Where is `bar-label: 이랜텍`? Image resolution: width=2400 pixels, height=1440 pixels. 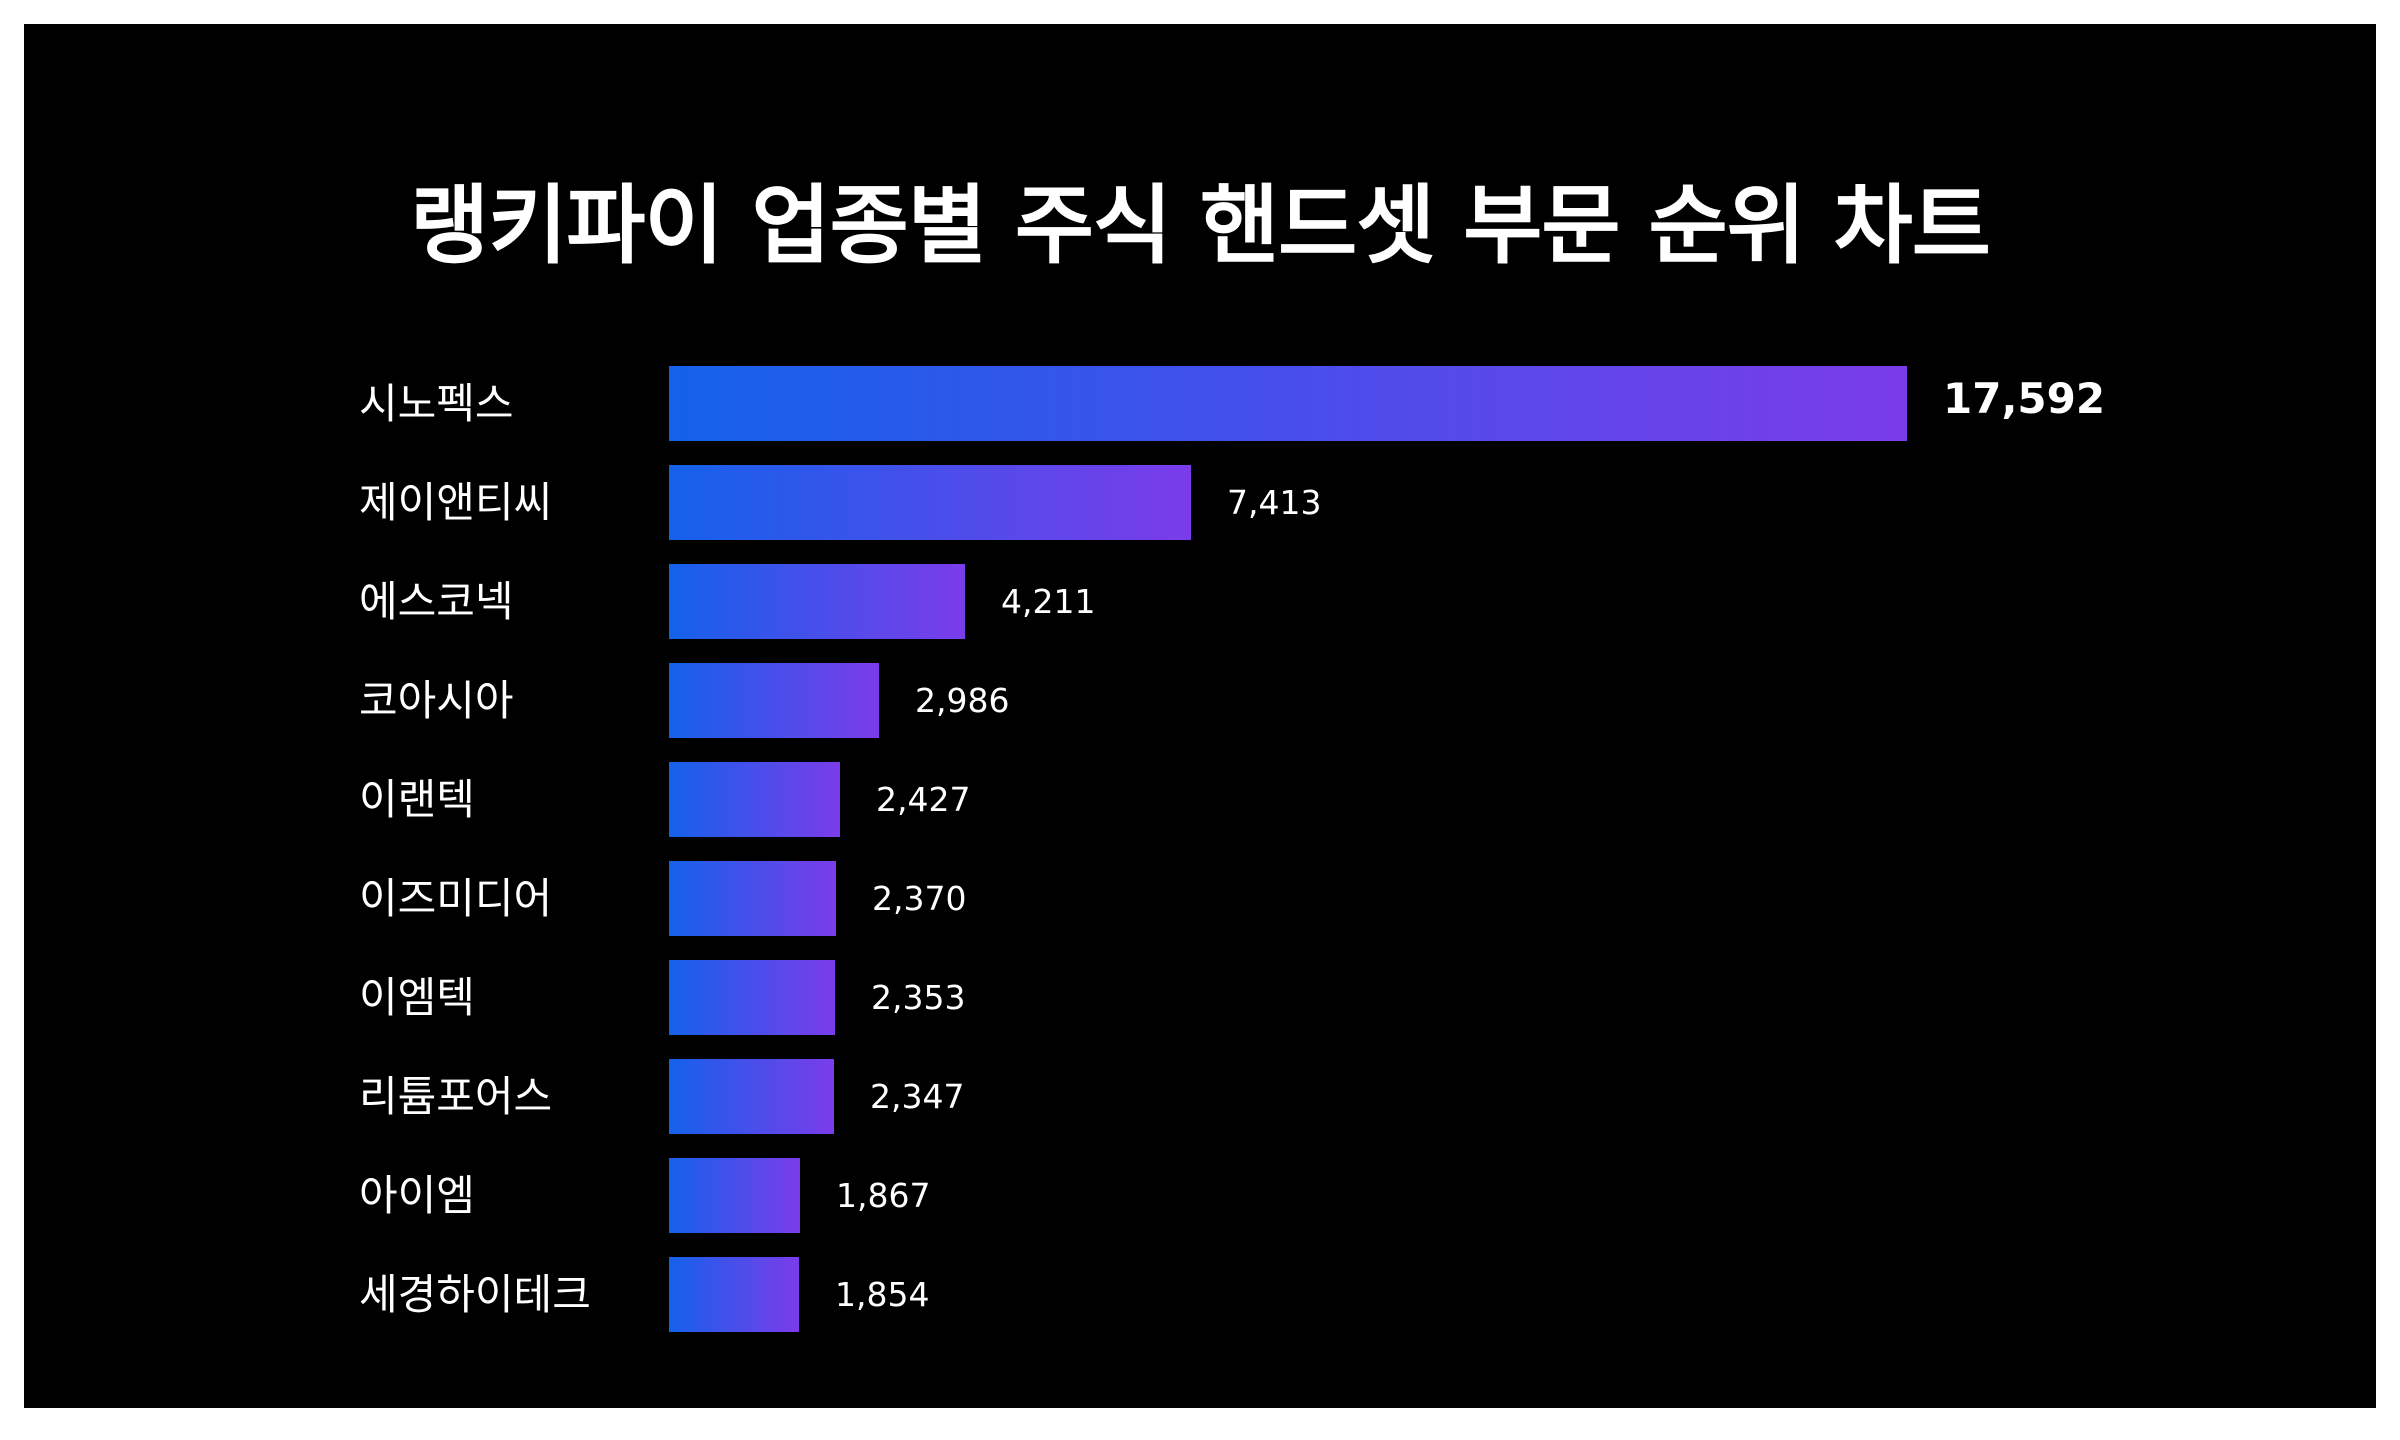
bar-label: 이랜텍 is located at coordinates (417, 799).